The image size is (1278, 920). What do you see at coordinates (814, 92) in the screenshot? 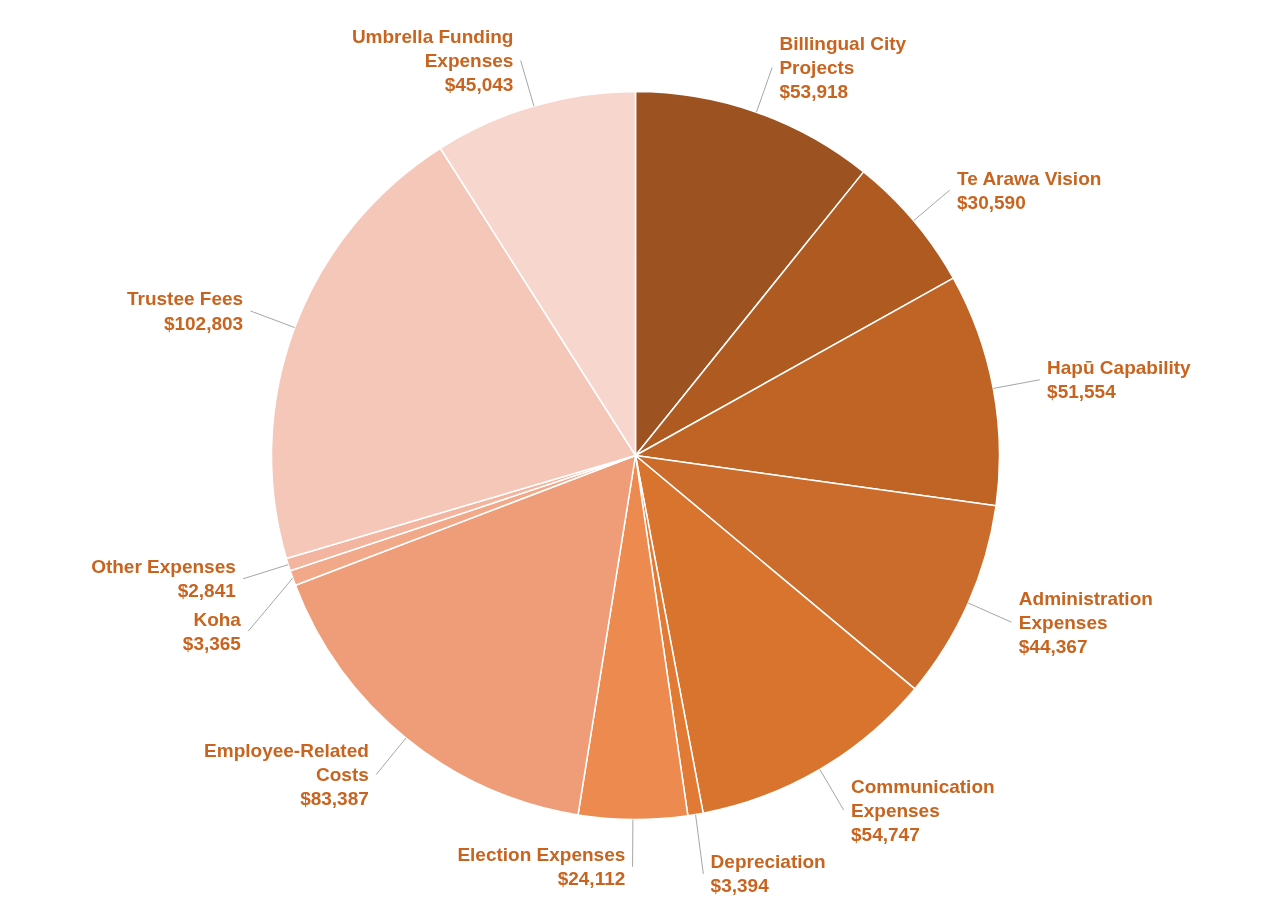
I see `data-label: $53,918` at bounding box center [814, 92].